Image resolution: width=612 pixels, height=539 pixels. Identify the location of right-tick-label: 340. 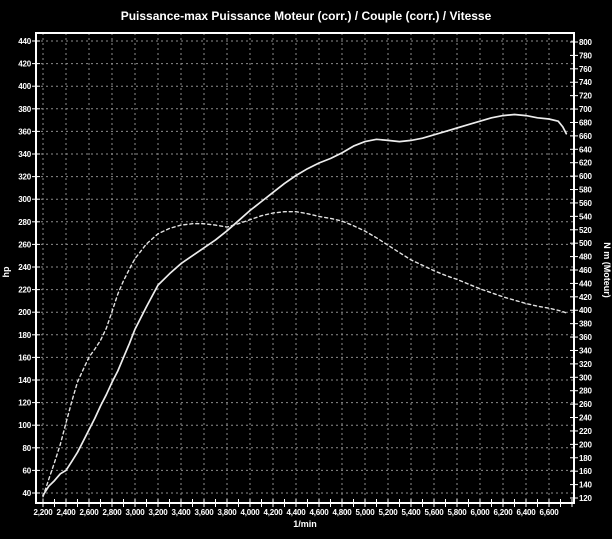
(585, 350).